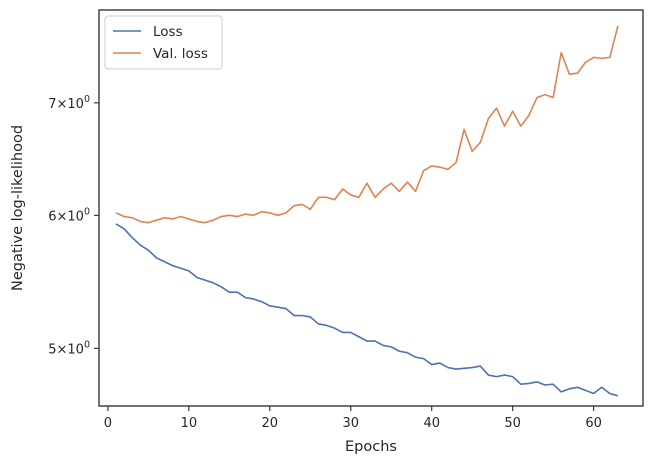  What do you see at coordinates (180, 54) in the screenshot?
I see `legend-label-val-loss: Val. loss` at bounding box center [180, 54].